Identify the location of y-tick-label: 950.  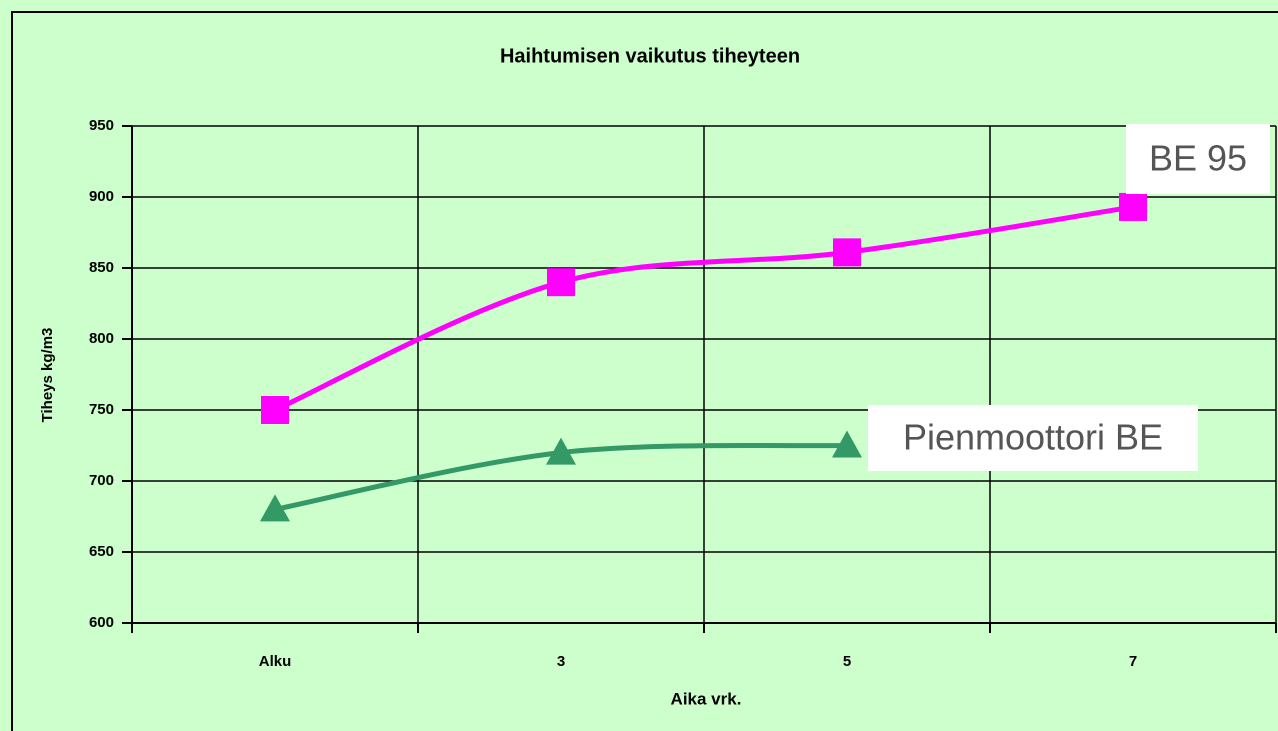
(101, 125).